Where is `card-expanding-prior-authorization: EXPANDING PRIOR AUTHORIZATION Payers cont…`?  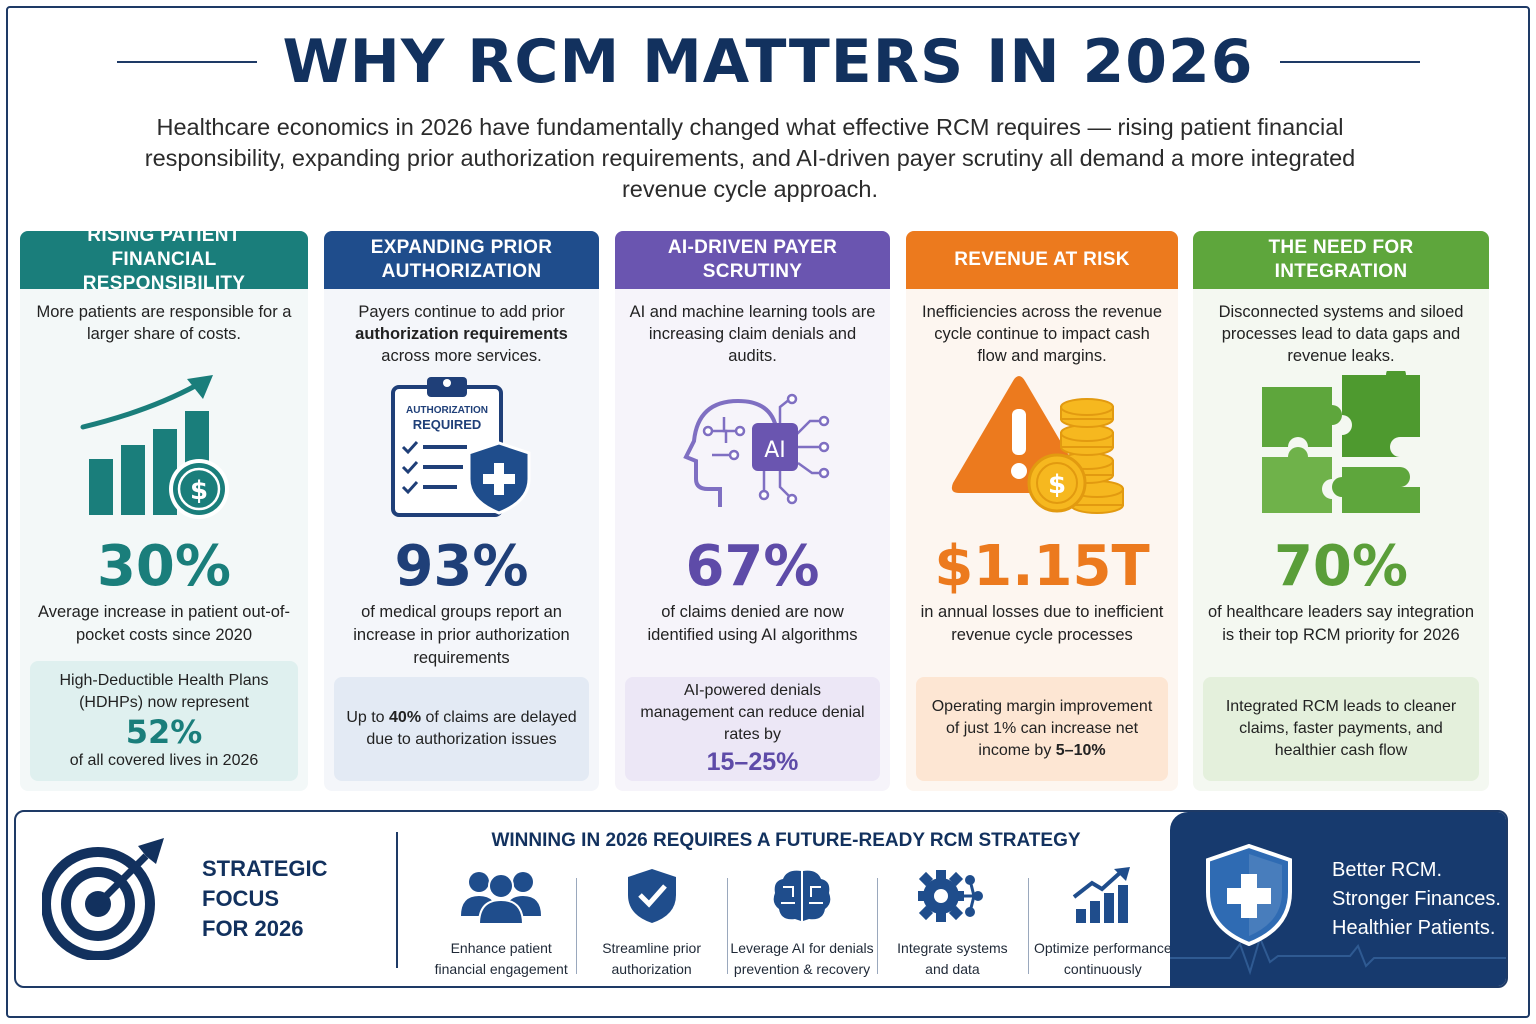
card-expanding-prior-authorization: EXPANDING PRIOR AUTHORIZATION Payers cont… is located at coordinates (461, 511).